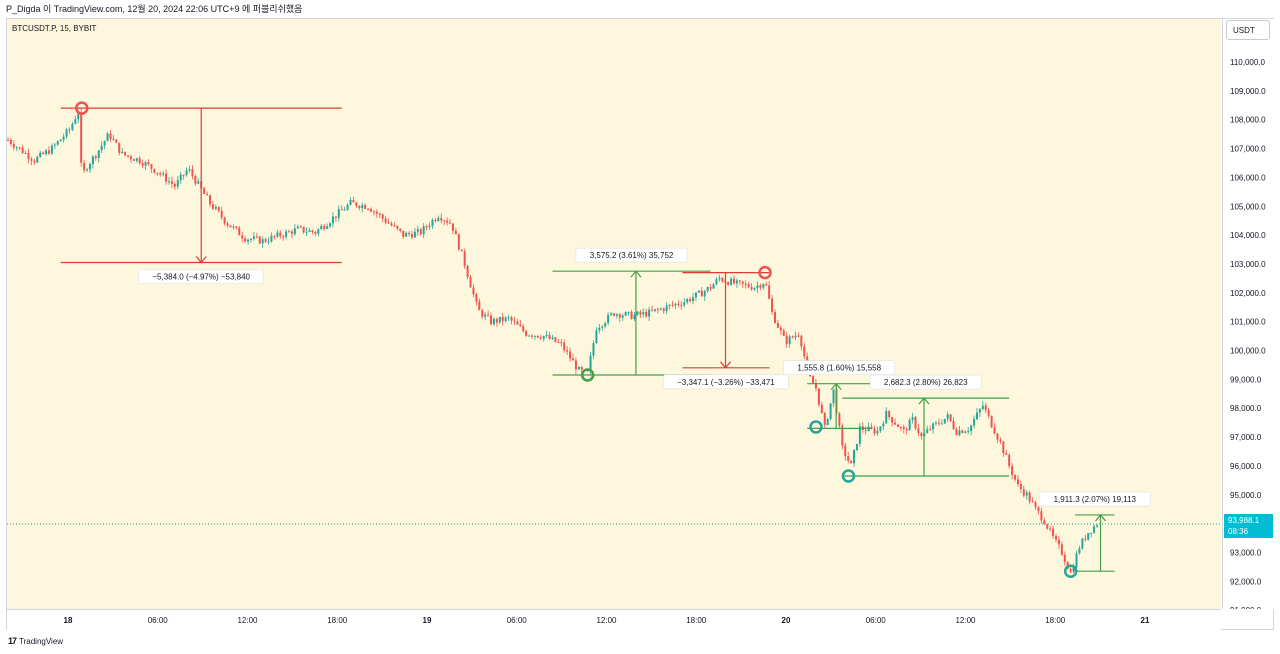 Image resolution: width=1280 pixels, height=654 pixels. What do you see at coordinates (1246, 466) in the screenshot?
I see `price-tick-label: 96,000.0` at bounding box center [1246, 466].